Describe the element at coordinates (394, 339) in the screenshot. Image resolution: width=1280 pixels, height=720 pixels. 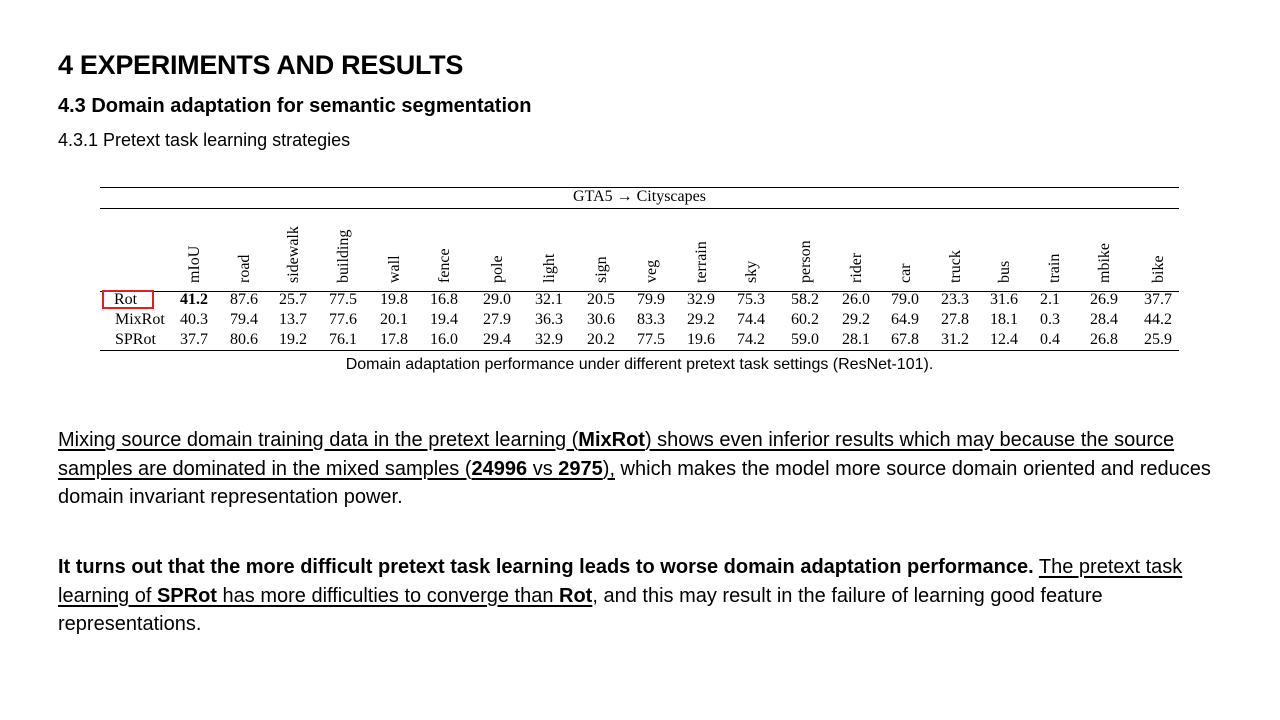
I see `table-cell: 17.8` at that location.